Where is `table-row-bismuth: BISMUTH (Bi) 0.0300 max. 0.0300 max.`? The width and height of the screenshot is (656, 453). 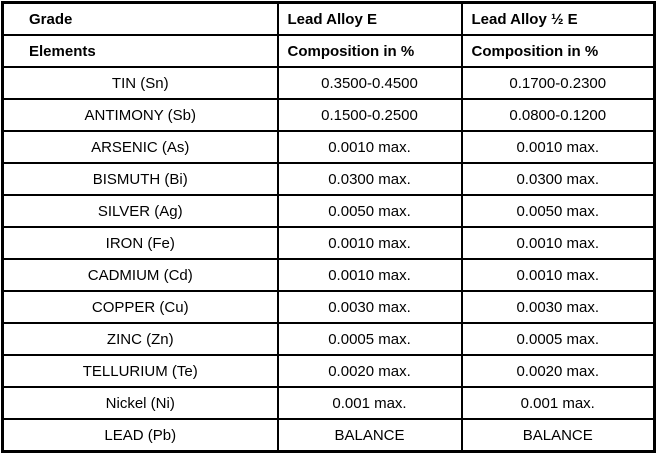 table-row-bismuth: BISMUTH (Bi) 0.0300 max. 0.0300 max. is located at coordinates (328, 179).